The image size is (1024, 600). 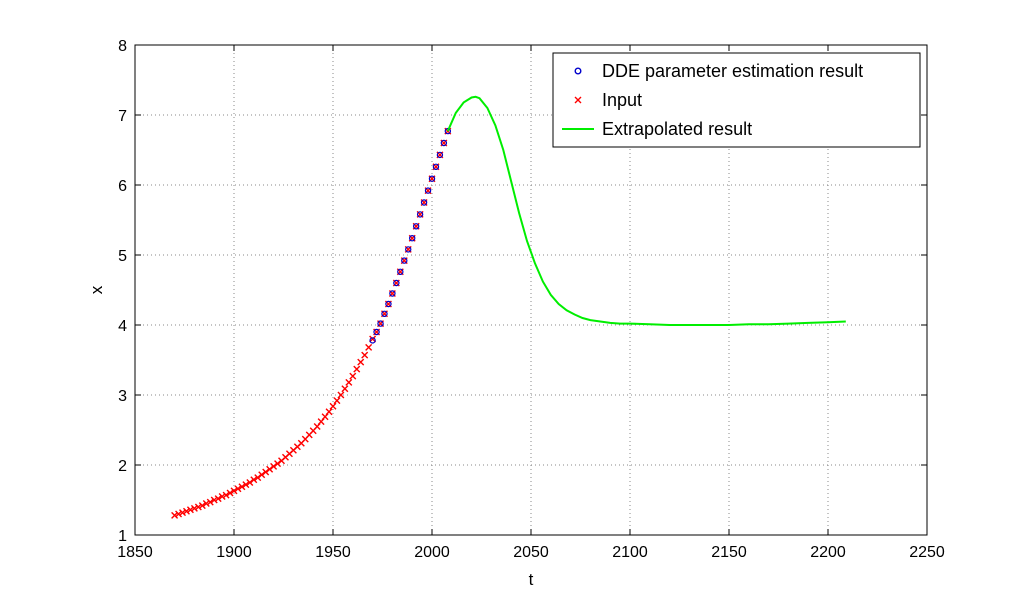 I want to click on y-tick-label: 1, so click(x=122, y=536).